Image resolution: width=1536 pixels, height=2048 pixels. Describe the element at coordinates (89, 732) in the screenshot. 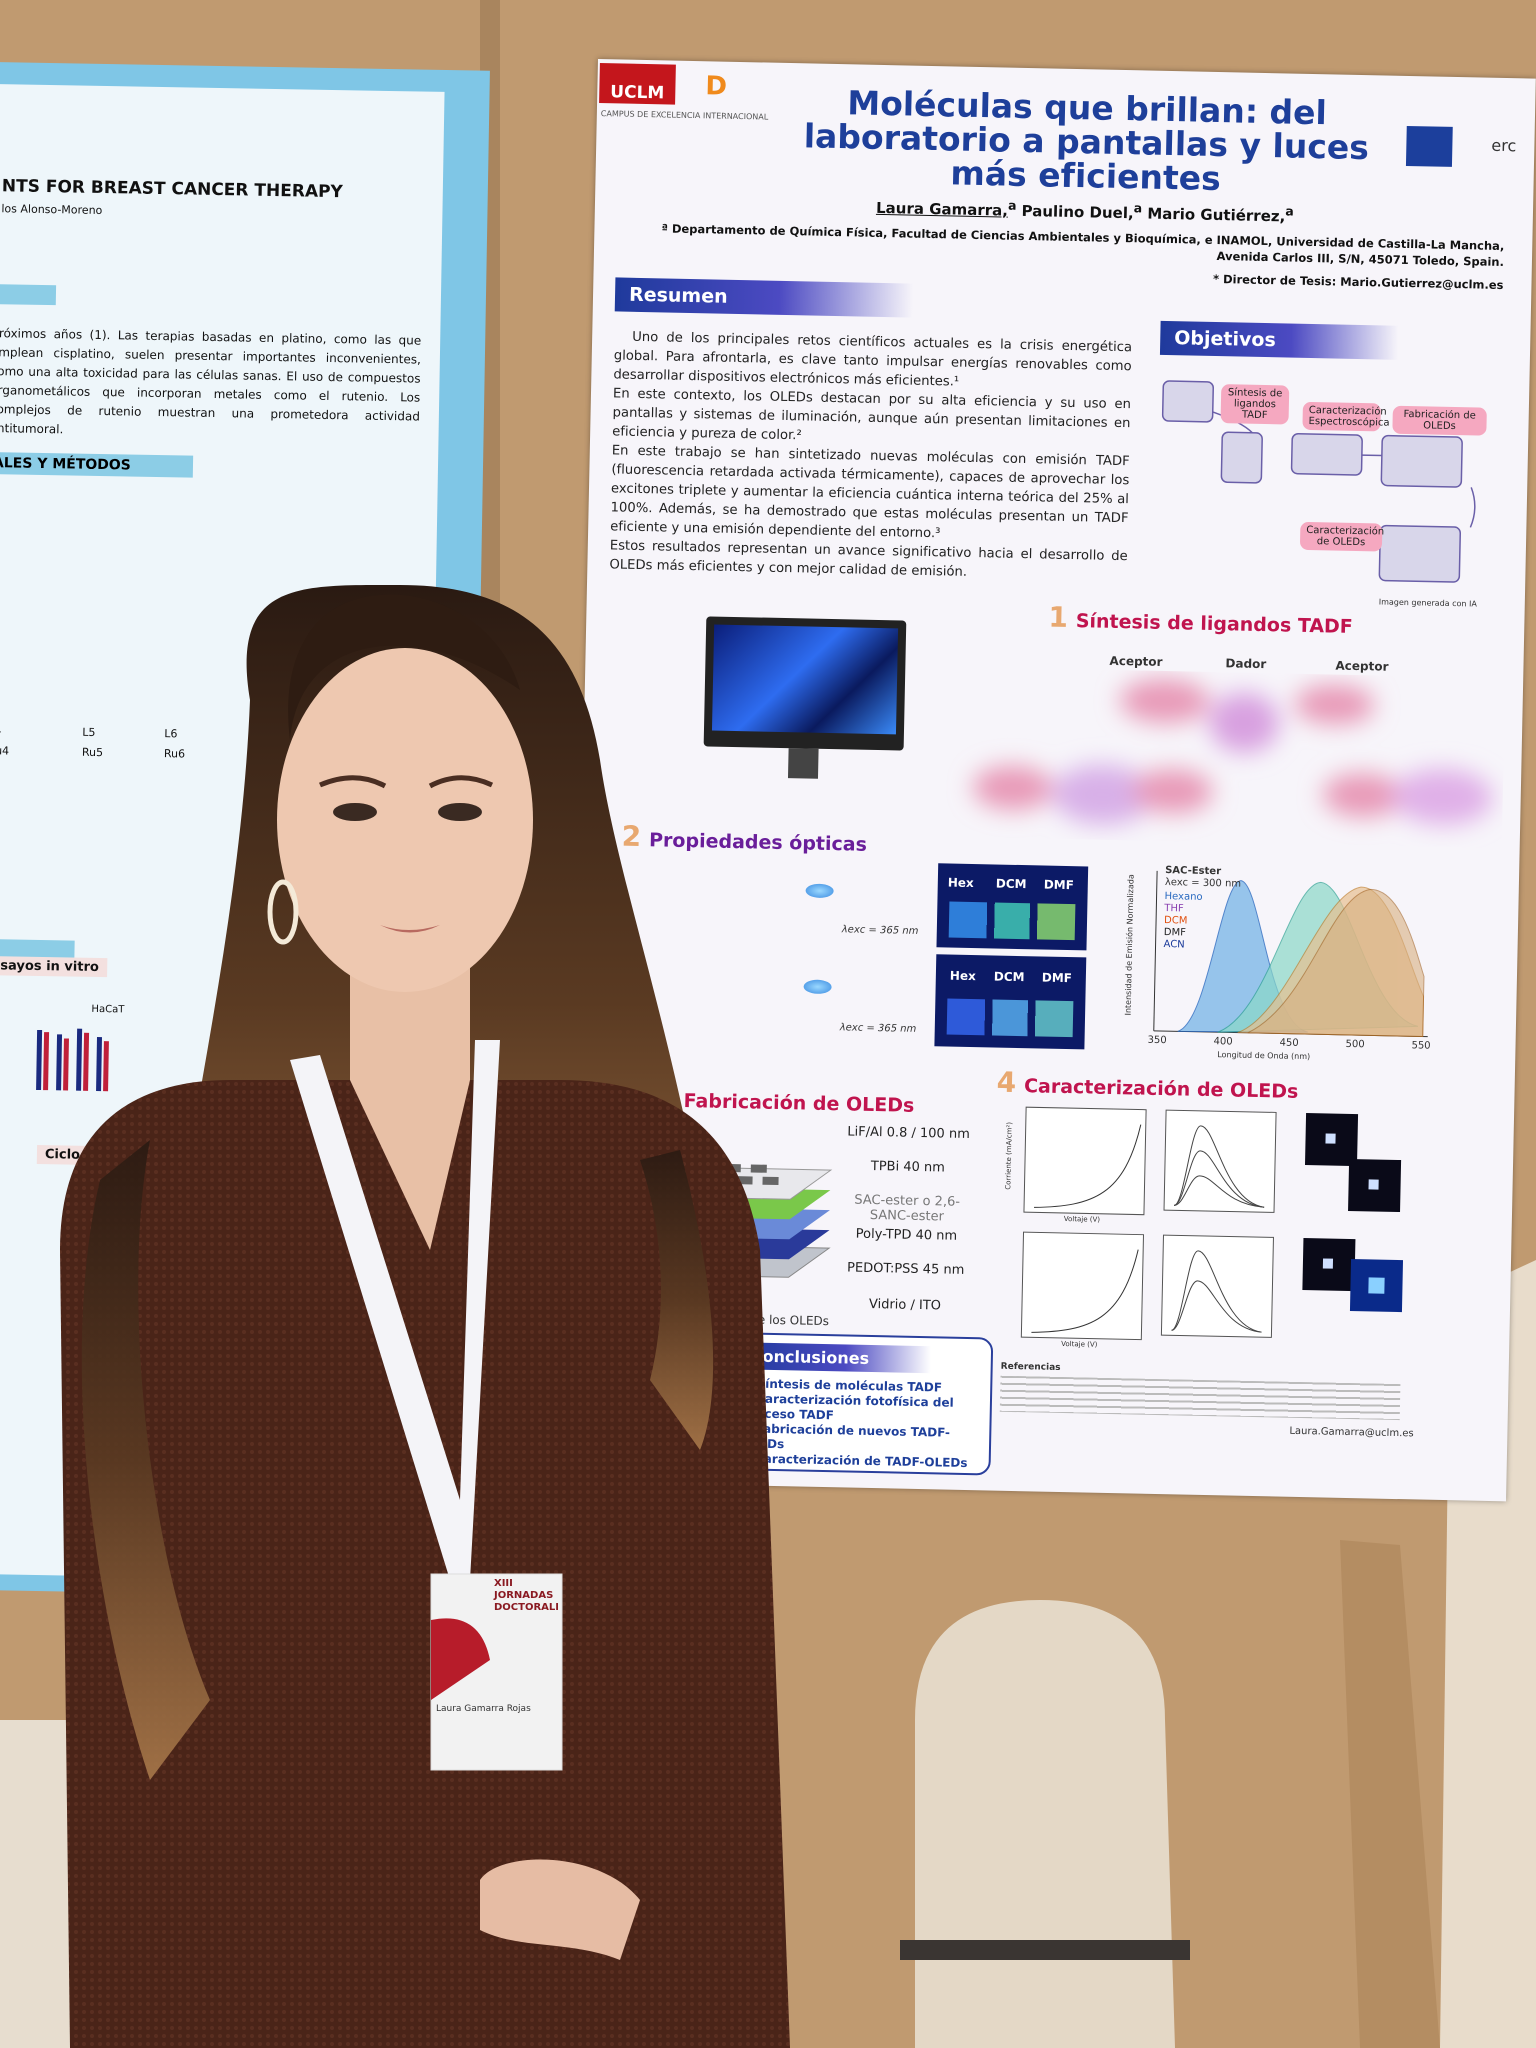

I see `ligand: L5` at that location.